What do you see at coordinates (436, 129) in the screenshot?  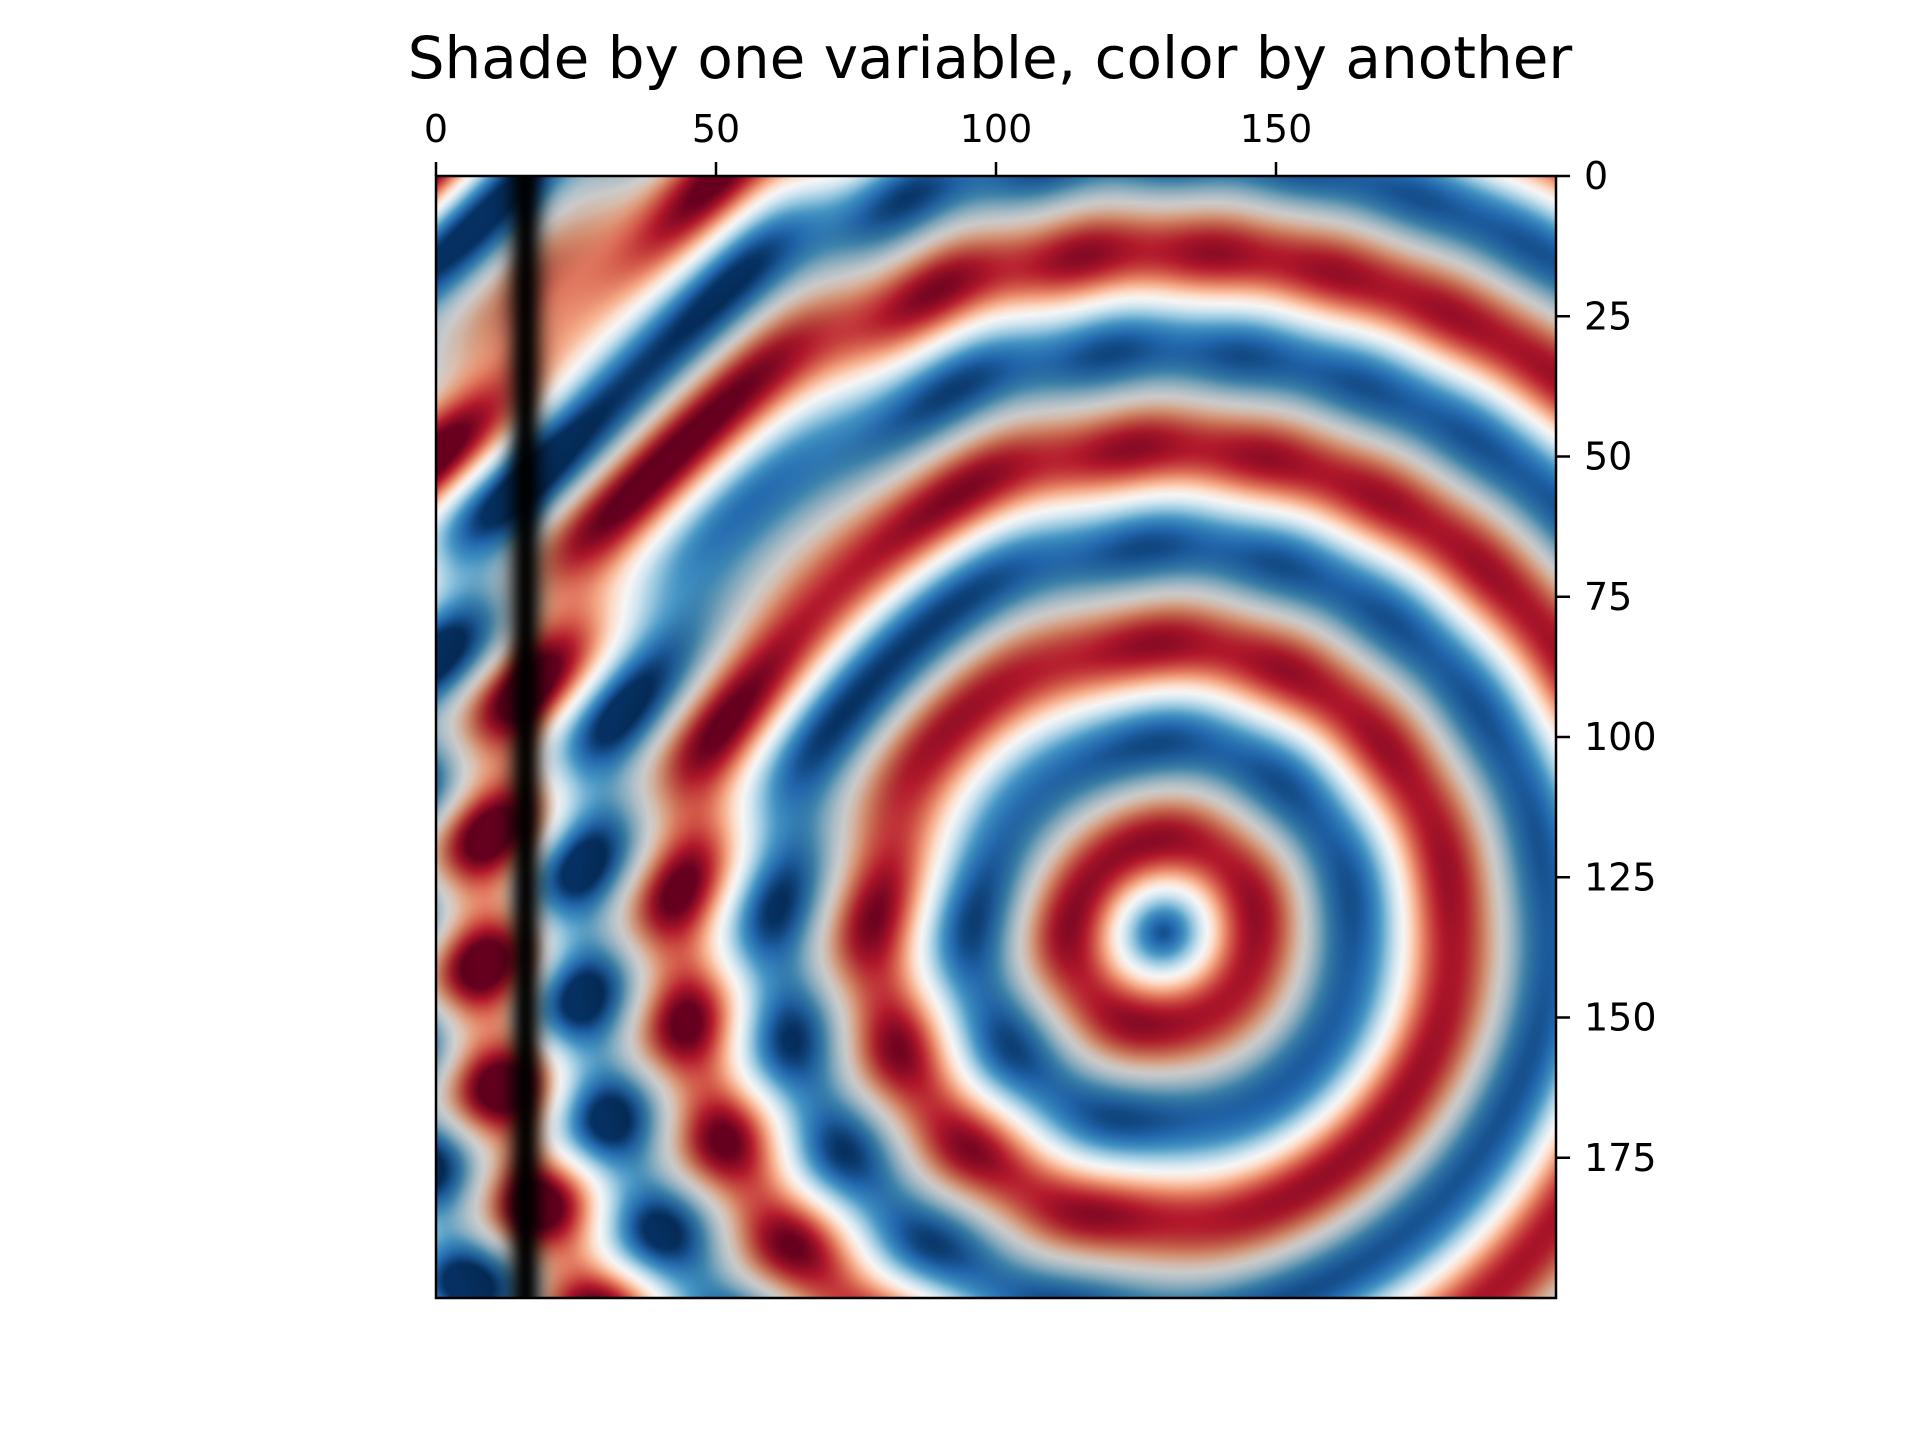 I see `x-tick-label: 0` at bounding box center [436, 129].